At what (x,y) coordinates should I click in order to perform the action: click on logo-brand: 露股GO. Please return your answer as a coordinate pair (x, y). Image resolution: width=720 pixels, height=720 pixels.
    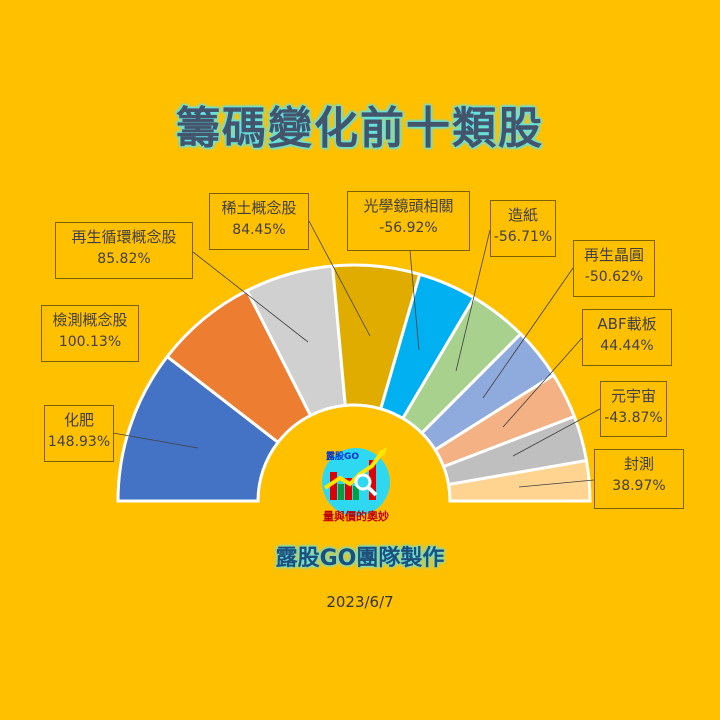
    Looking at the image, I should click on (343, 457).